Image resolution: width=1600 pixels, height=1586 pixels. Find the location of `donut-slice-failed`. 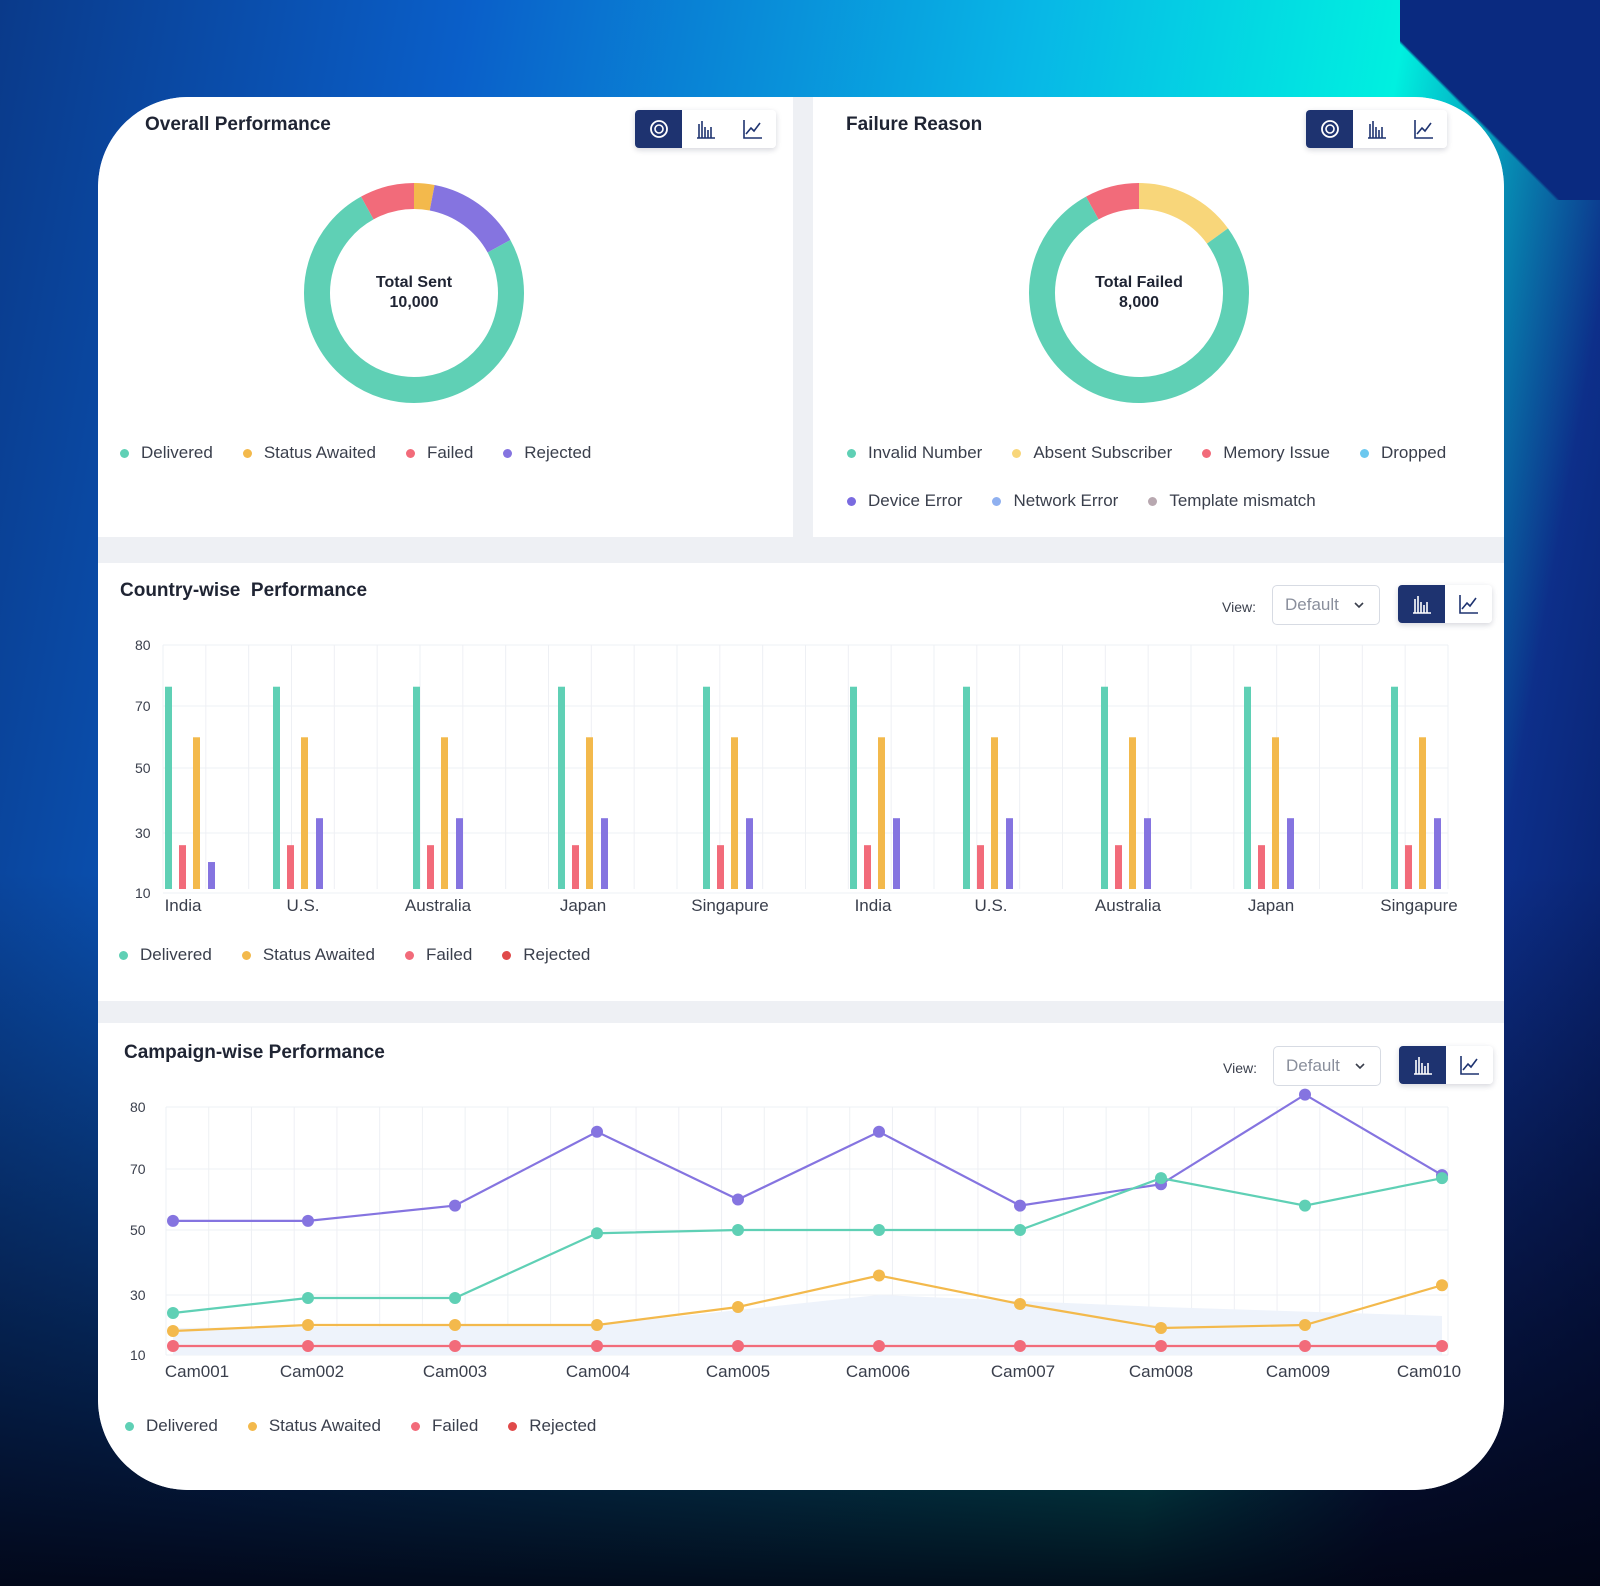

donut-slice-failed is located at coordinates (388, 201).